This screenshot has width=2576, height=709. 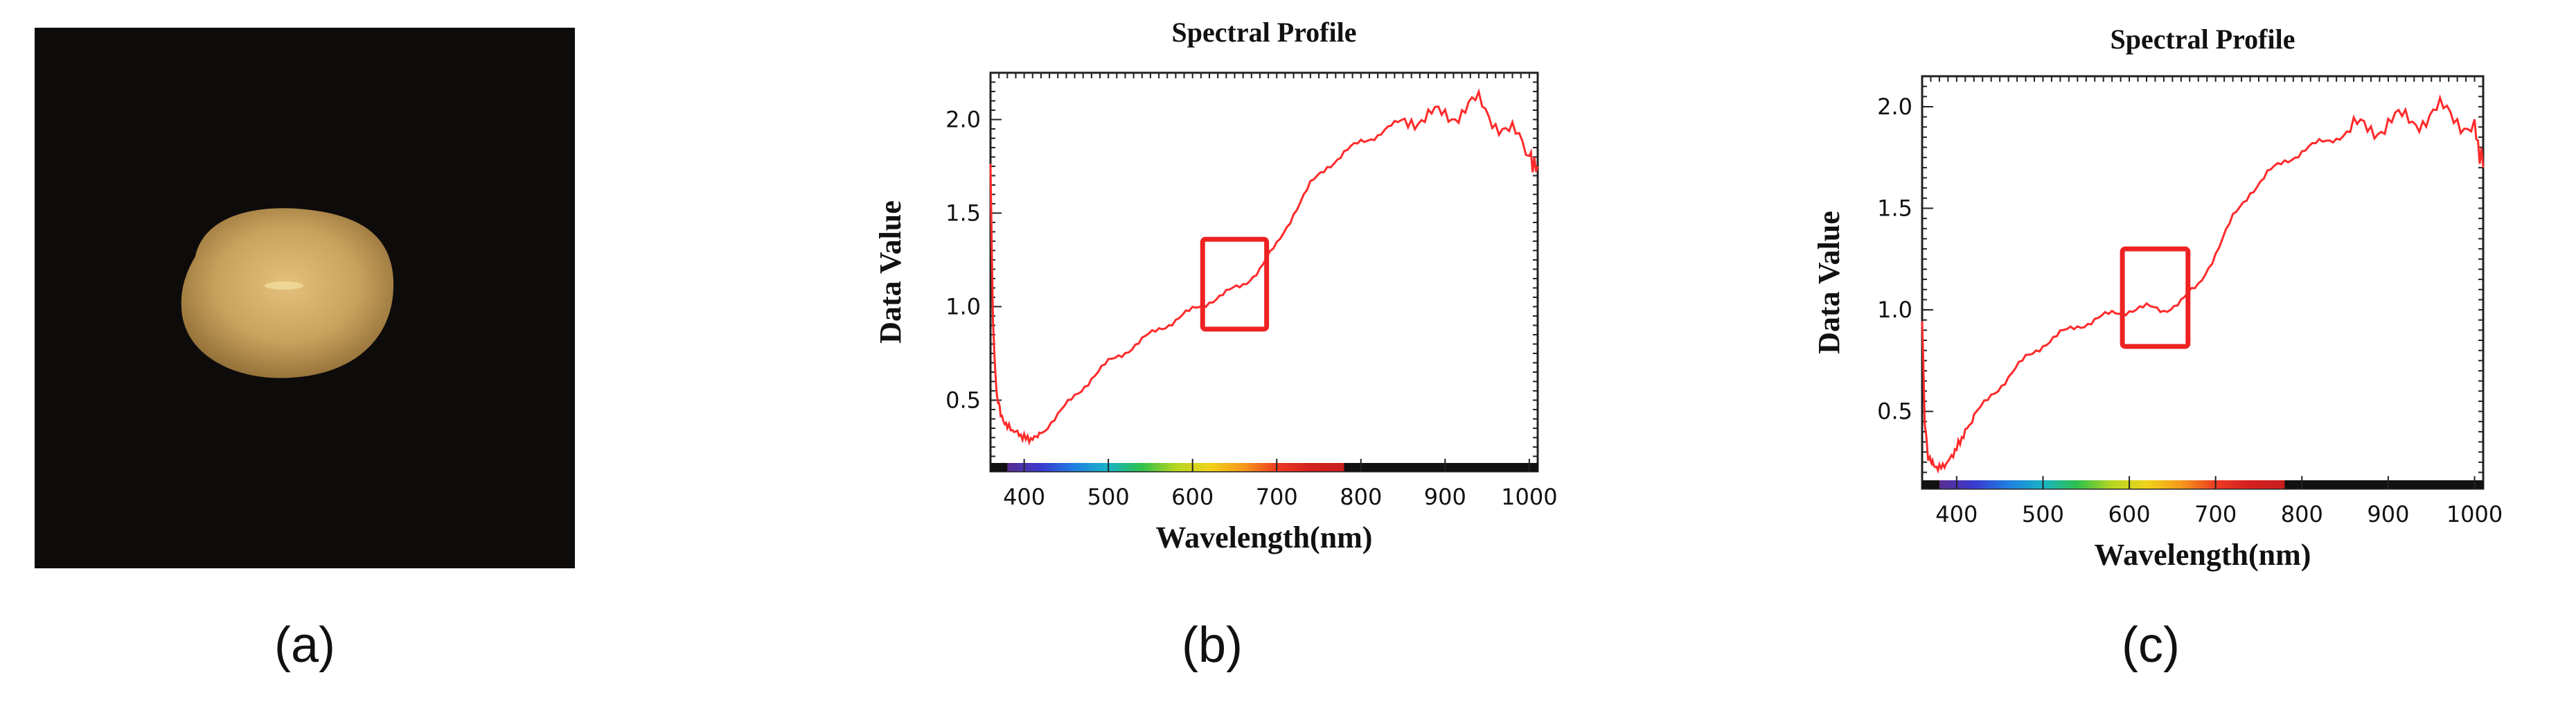 I want to click on caption-b: (b), so click(x=1212, y=645).